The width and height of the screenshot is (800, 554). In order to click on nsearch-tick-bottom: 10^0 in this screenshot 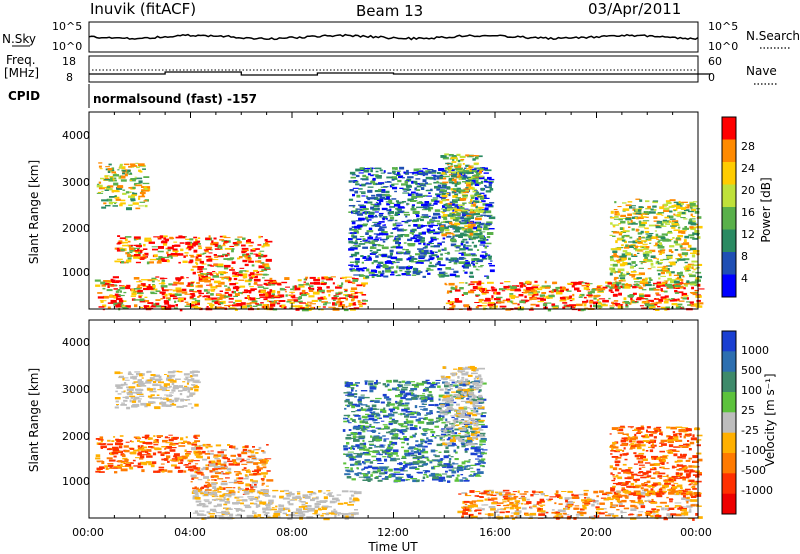, I will do `click(723, 46)`.